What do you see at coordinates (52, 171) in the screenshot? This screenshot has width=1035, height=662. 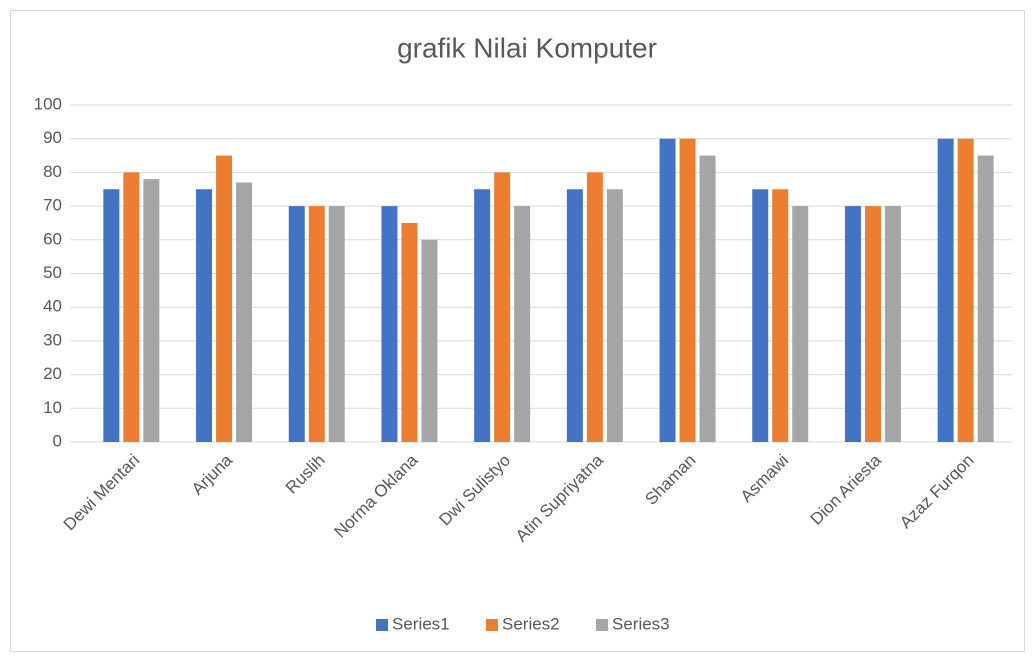 I see `y-tick-label: 80` at bounding box center [52, 171].